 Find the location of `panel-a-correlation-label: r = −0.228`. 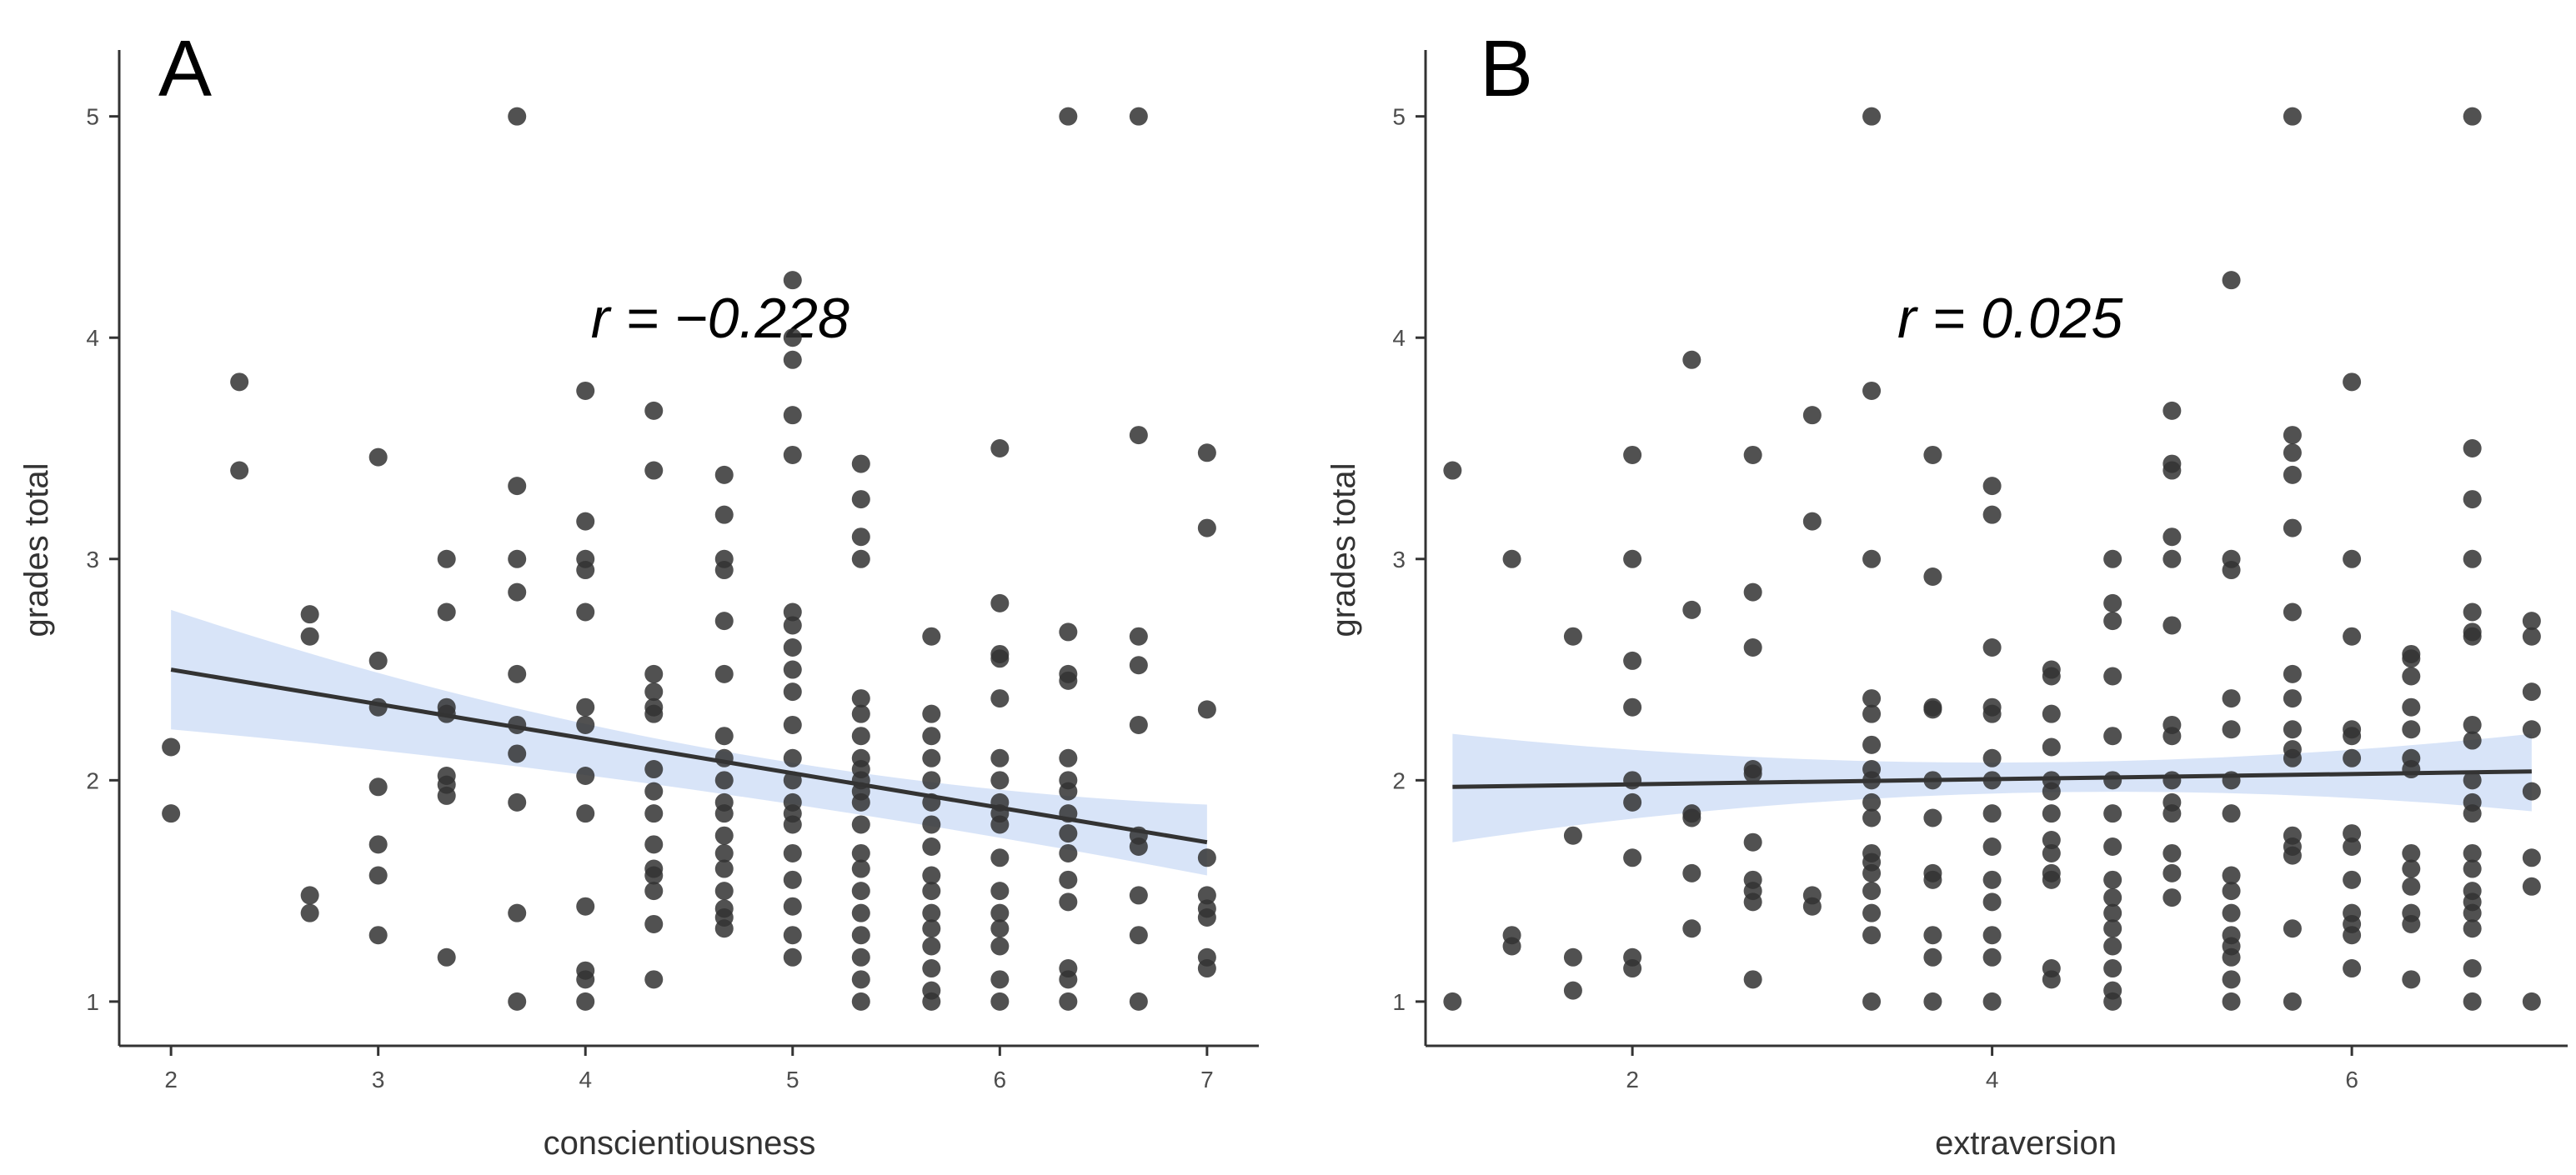

panel-a-correlation-label: r = −0.228 is located at coordinates (720, 318).